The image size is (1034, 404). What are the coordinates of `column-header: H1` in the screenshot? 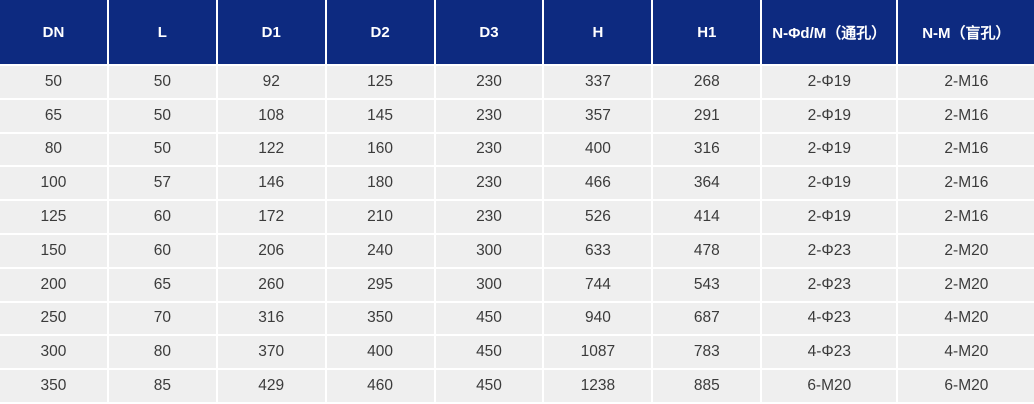 It's located at (708, 33).